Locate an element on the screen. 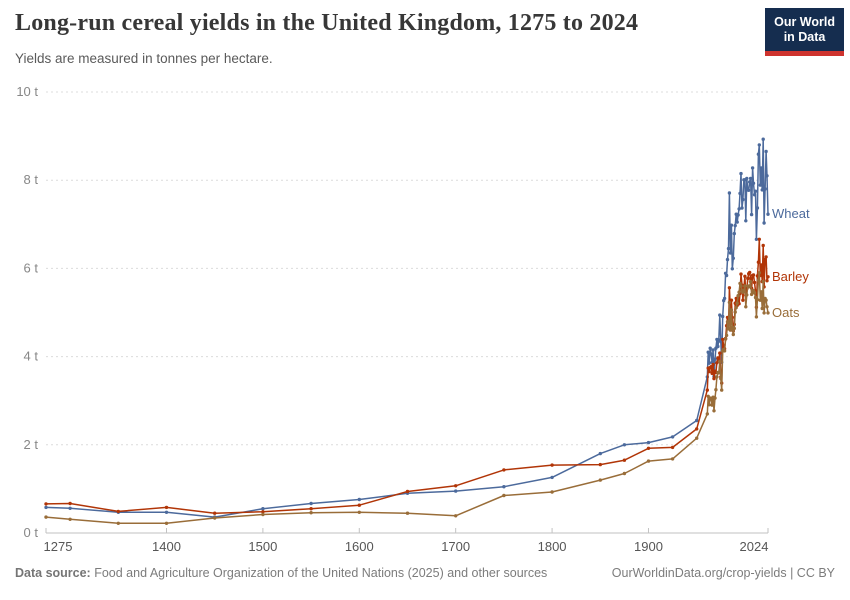  owid-url-link: OurWorldinData.org/crop-yields | CC BY is located at coordinates (723, 573).